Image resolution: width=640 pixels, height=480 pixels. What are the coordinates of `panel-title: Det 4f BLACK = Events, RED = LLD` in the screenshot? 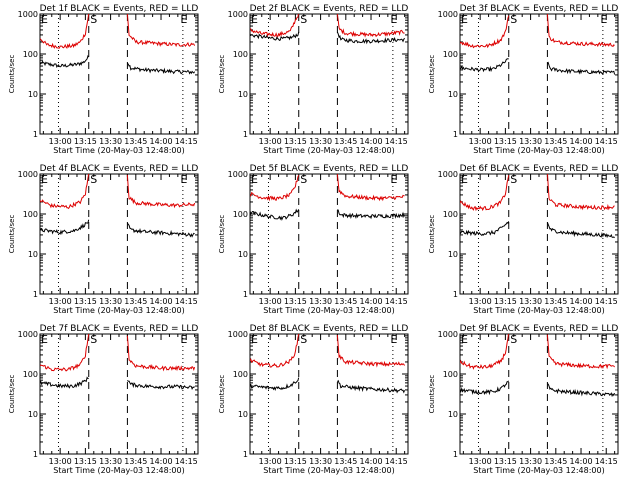 It's located at (119, 169).